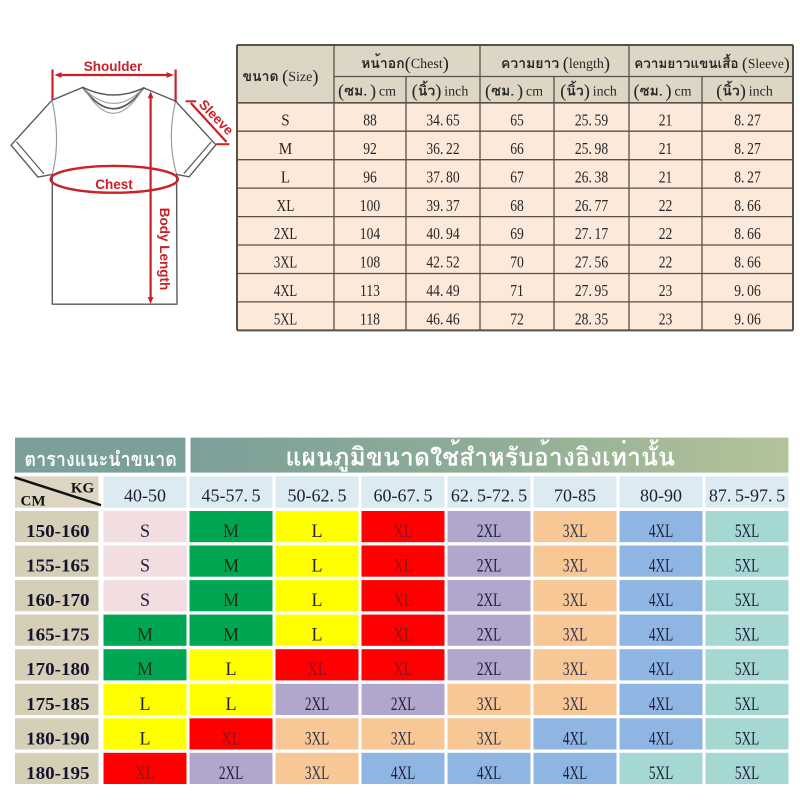 This screenshot has height=800, width=800. I want to click on svg-text: 92, so click(370, 149).